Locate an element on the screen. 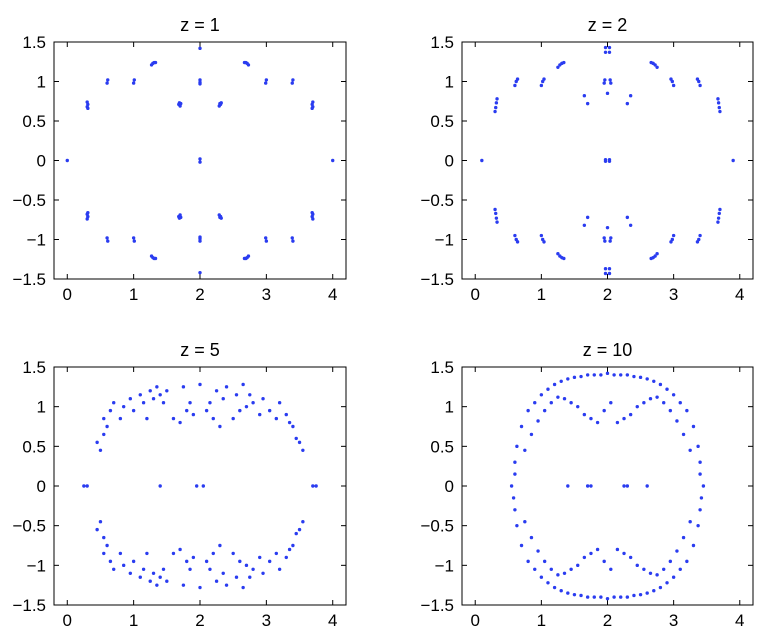 This screenshot has width=763, height=633. x-tick-label: 3 is located at coordinates (266, 620).